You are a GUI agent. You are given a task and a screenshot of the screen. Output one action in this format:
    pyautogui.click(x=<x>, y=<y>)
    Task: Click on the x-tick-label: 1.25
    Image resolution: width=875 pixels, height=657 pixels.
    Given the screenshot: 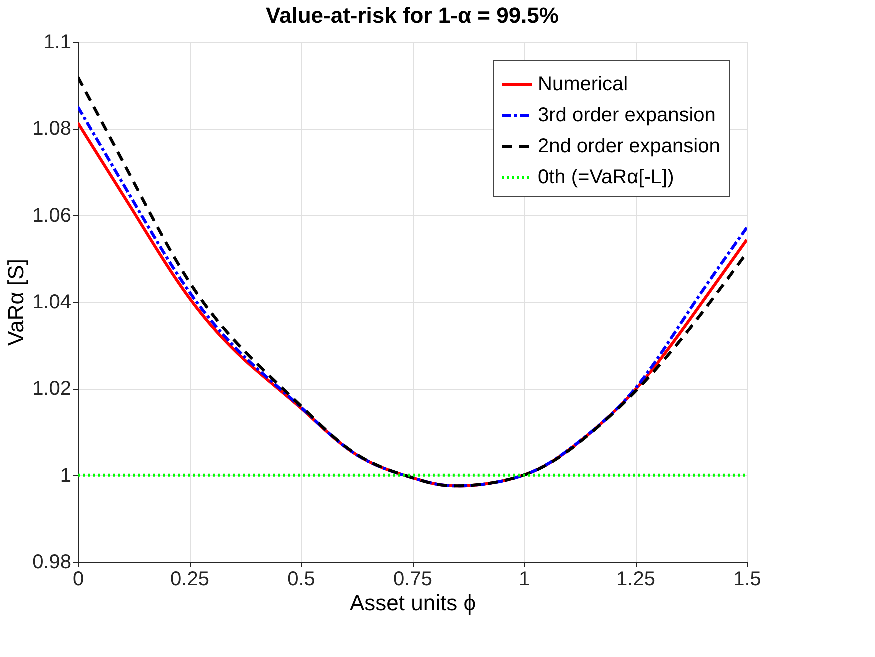 What is the action you would take?
    pyautogui.click(x=636, y=579)
    